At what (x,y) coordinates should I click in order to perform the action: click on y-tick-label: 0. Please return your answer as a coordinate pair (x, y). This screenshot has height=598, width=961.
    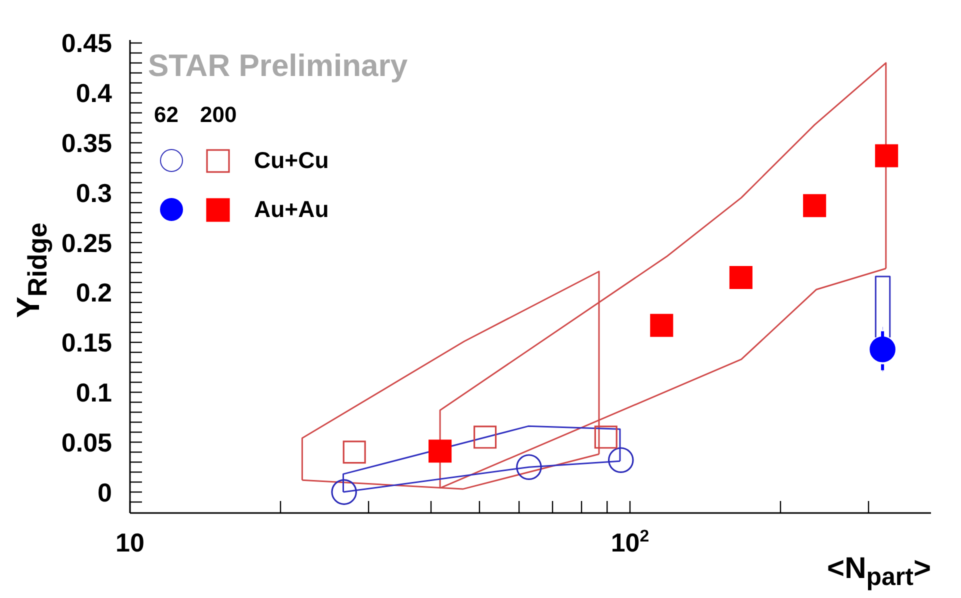
    Looking at the image, I should click on (105, 492).